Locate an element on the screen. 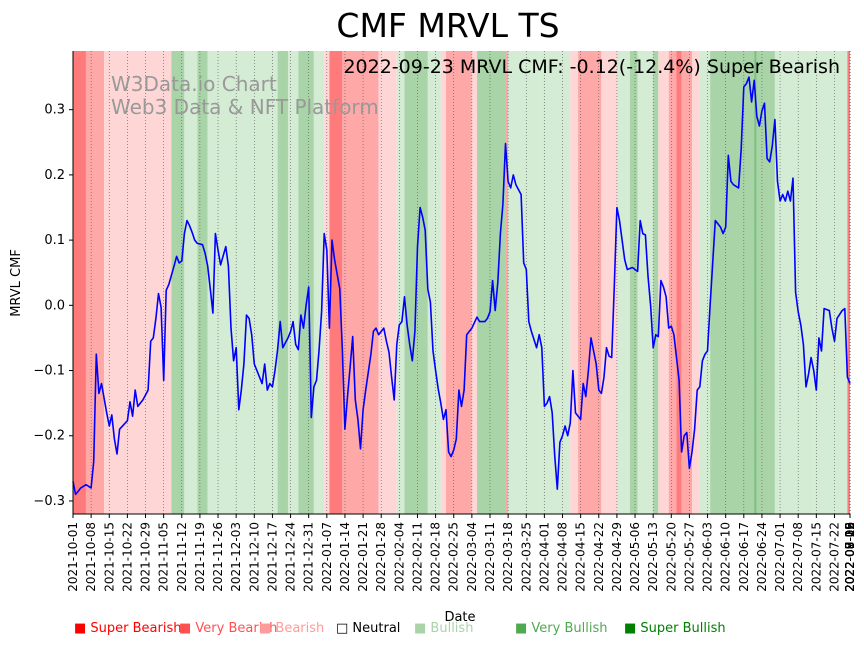 This screenshot has height=646, width=864. x-tick-label: 2022-05-06 is located at coordinates (635, 557).